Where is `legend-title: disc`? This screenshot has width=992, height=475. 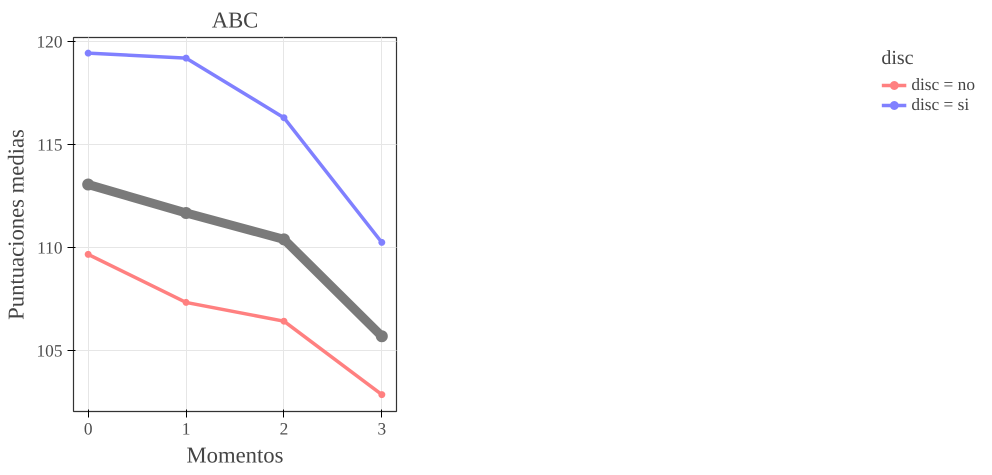 legend-title: disc is located at coordinates (898, 58).